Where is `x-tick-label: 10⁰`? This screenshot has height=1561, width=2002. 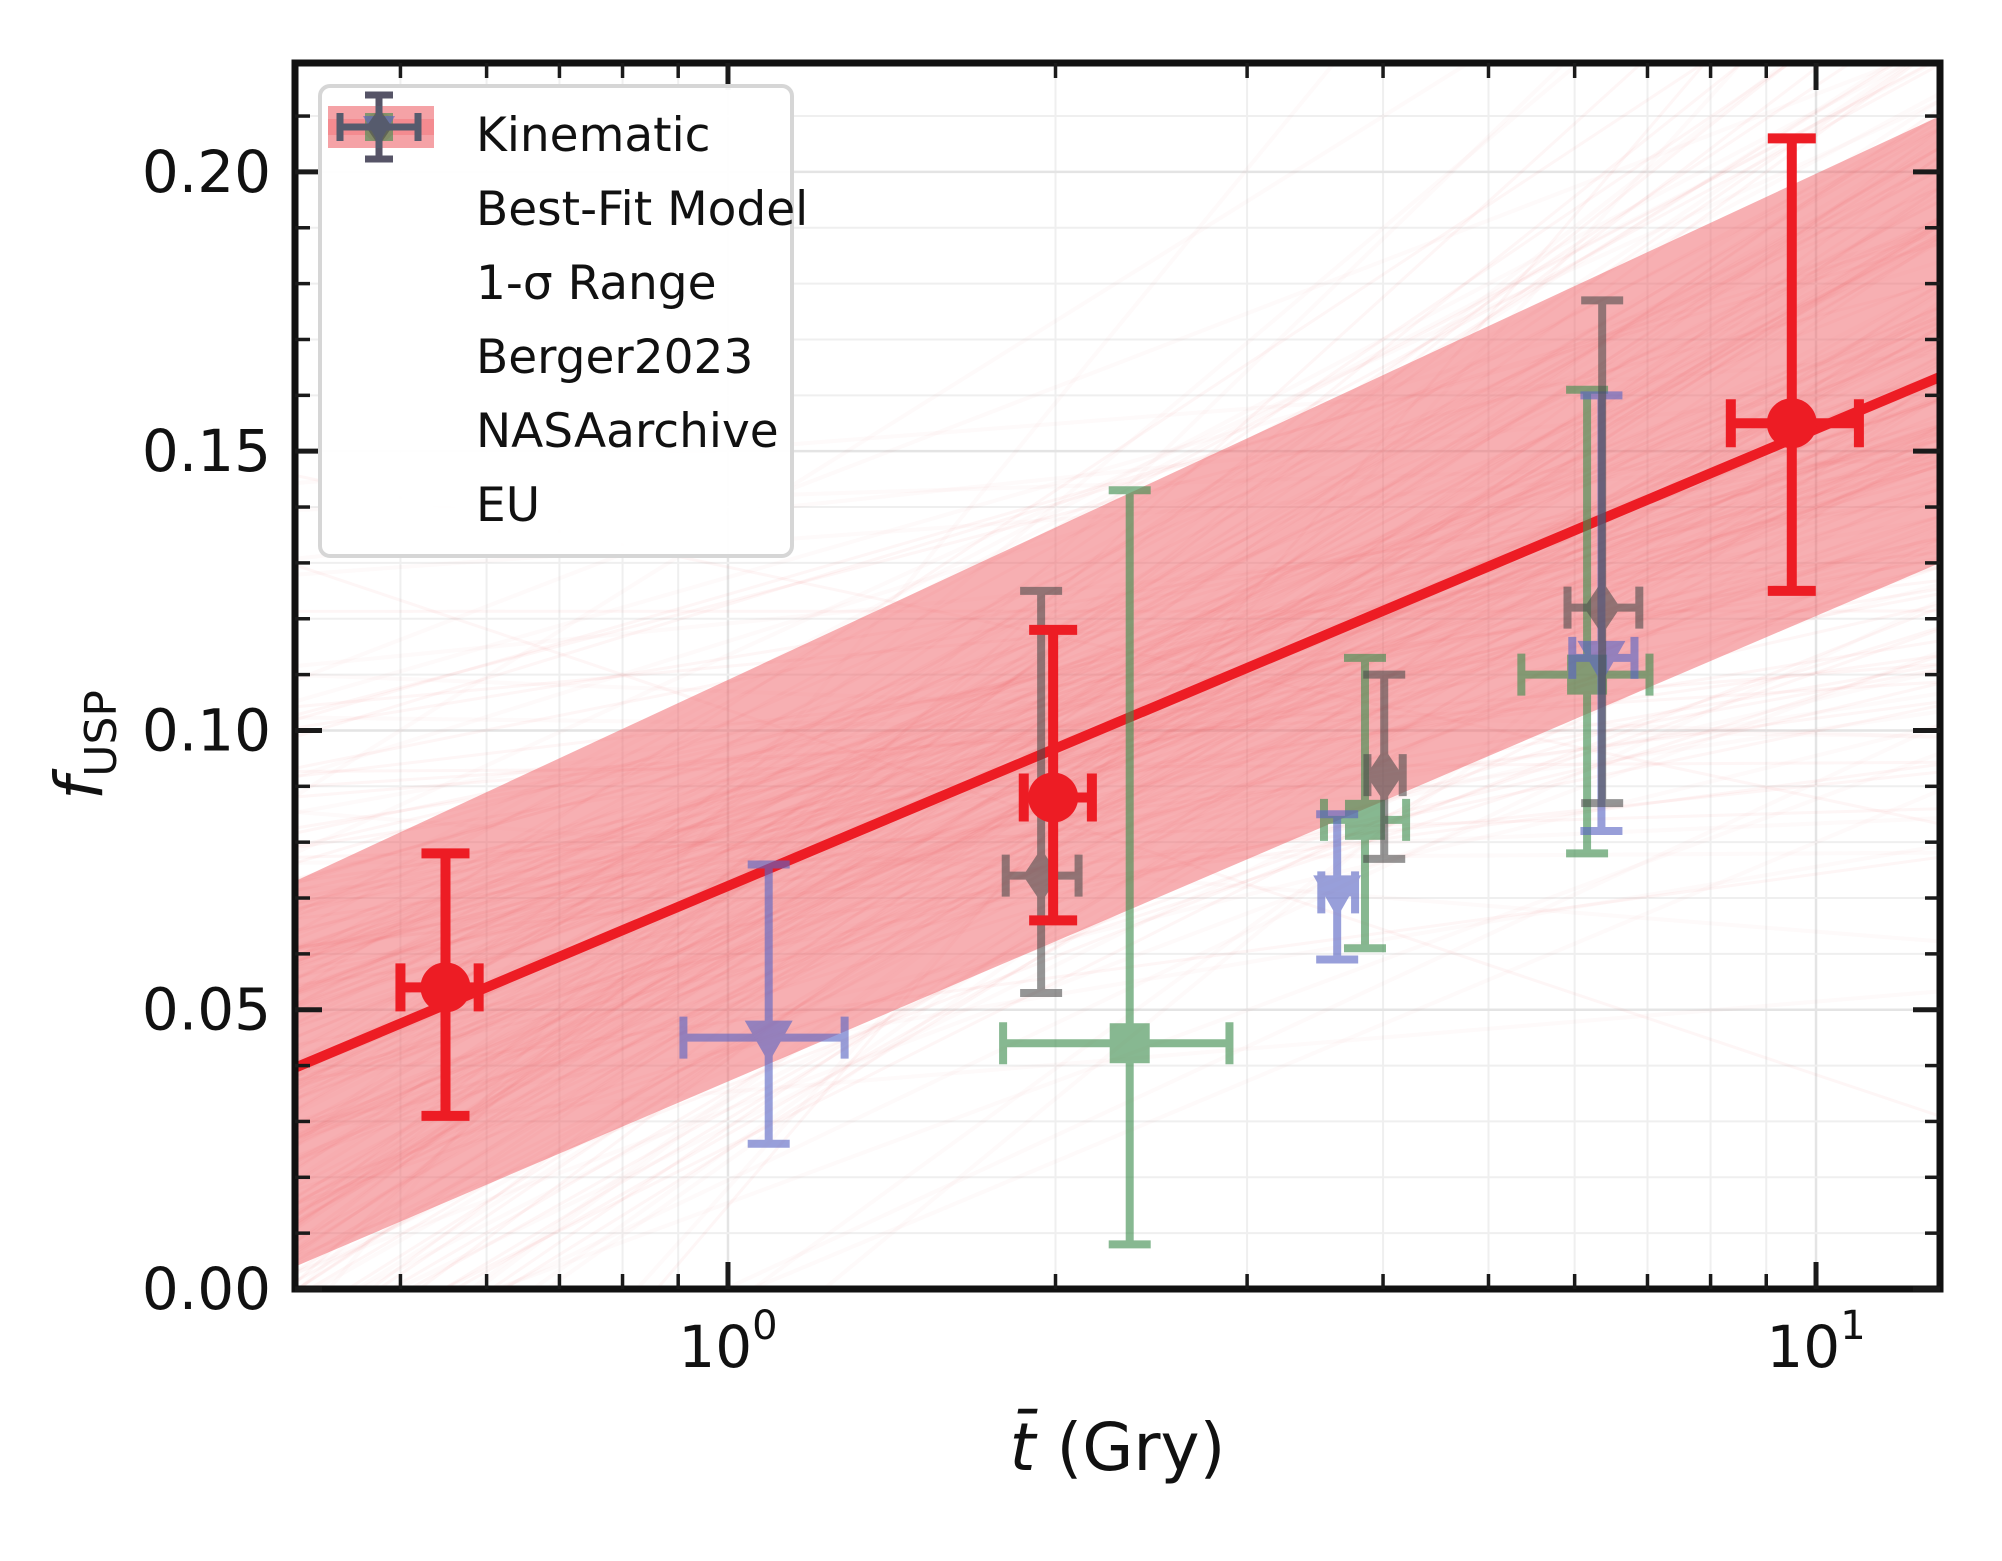
x-tick-label: 10⁰ is located at coordinates (727, 1342).